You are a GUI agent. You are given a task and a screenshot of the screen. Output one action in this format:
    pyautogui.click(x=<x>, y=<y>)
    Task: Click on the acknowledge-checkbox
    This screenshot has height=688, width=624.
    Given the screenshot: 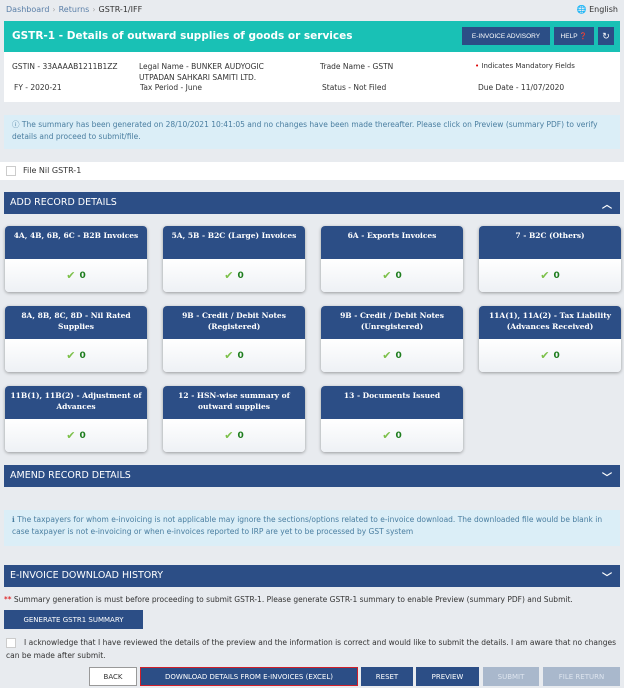 What is the action you would take?
    pyautogui.click(x=11, y=643)
    